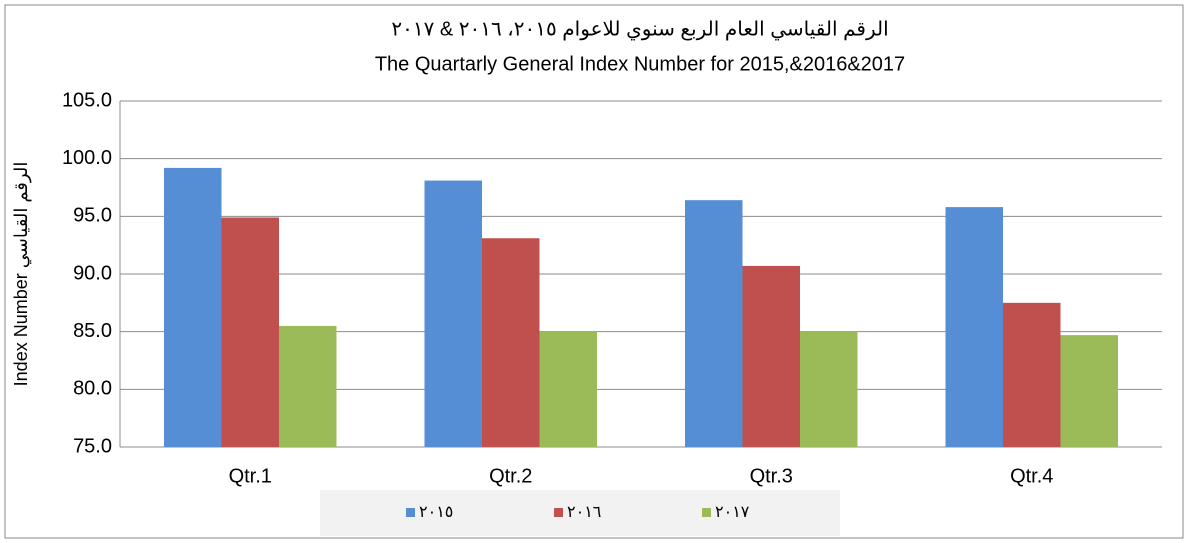  I want to click on legend-label: ٢٠١٧, so click(732, 512).